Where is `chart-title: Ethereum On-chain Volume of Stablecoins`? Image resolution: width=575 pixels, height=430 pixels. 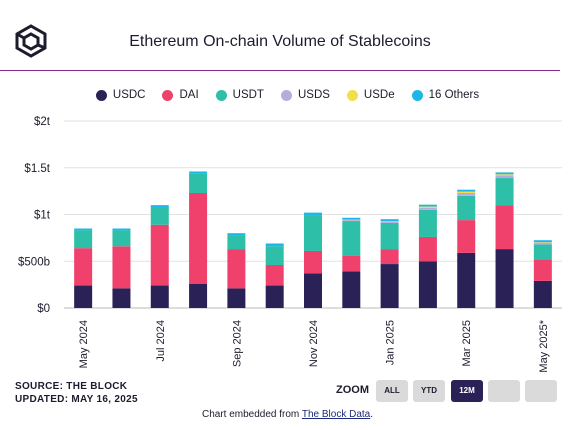 chart-title: Ethereum On-chain Volume of Stablecoins is located at coordinates (280, 41).